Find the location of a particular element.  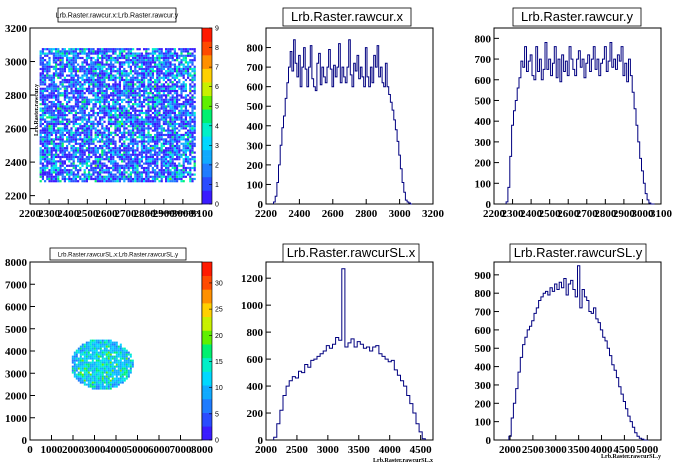

y-tick-label: 900 is located at coordinates (483, 276).